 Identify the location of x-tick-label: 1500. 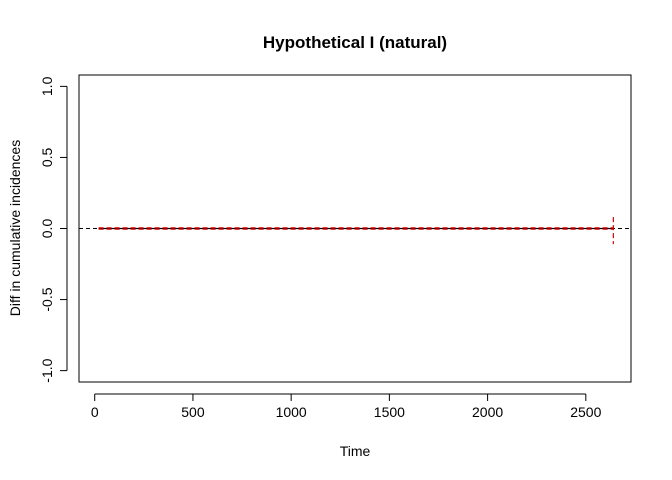
(389, 412).